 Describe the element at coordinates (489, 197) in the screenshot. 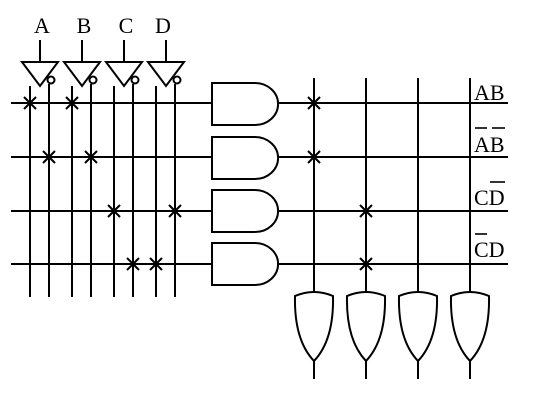

I see `output-label-3: CD` at that location.